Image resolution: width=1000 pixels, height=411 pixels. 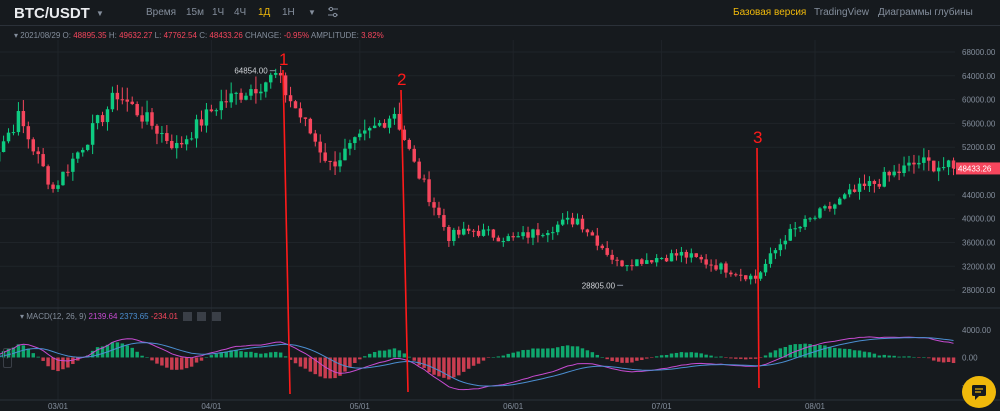 I want to click on tf-1h: 1Ч, so click(x=218, y=12).